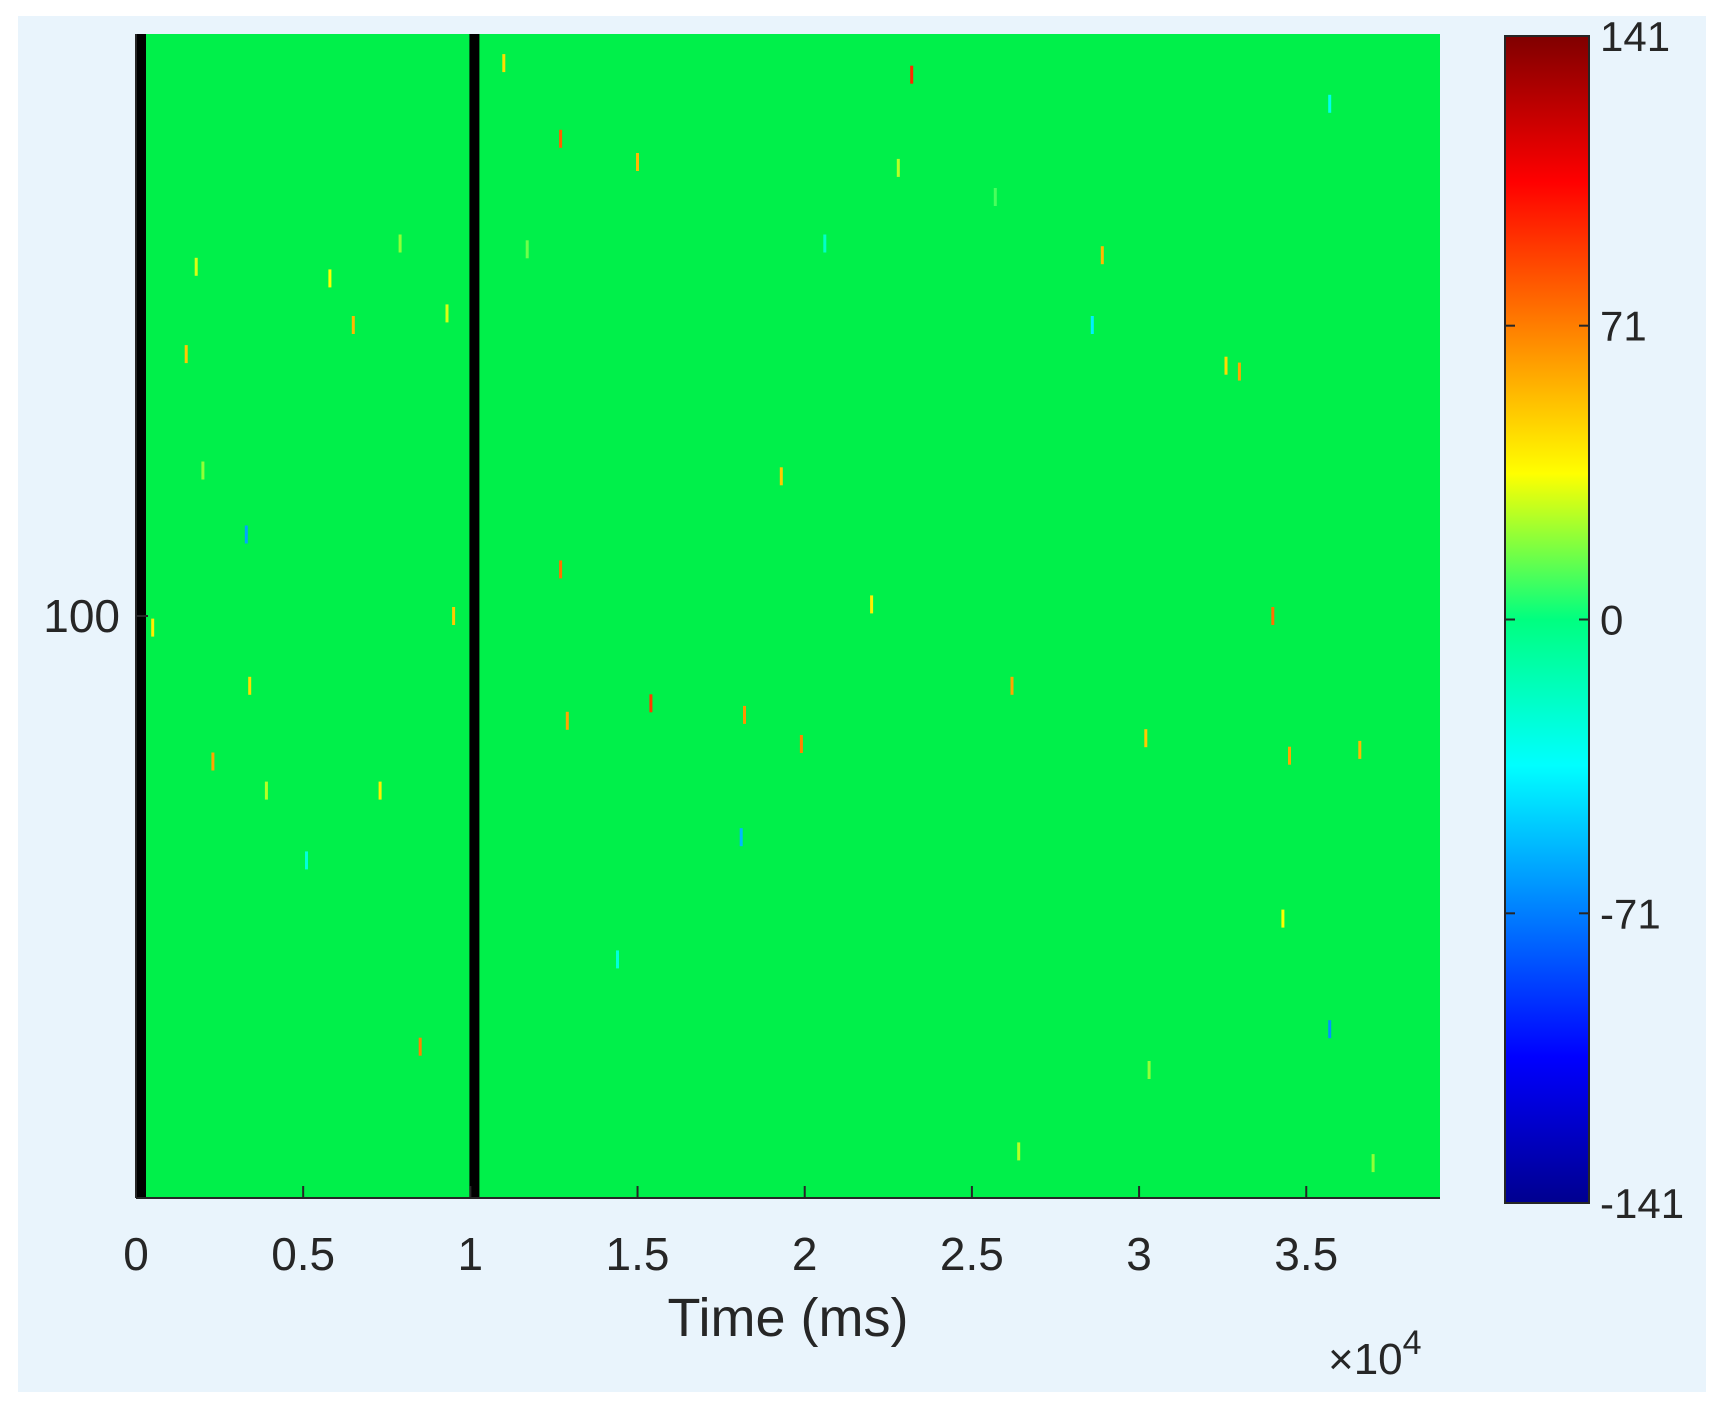 The height and width of the screenshot is (1407, 1724). What do you see at coordinates (1623, 326) in the screenshot?
I see `colorbar-tick-label: 71` at bounding box center [1623, 326].